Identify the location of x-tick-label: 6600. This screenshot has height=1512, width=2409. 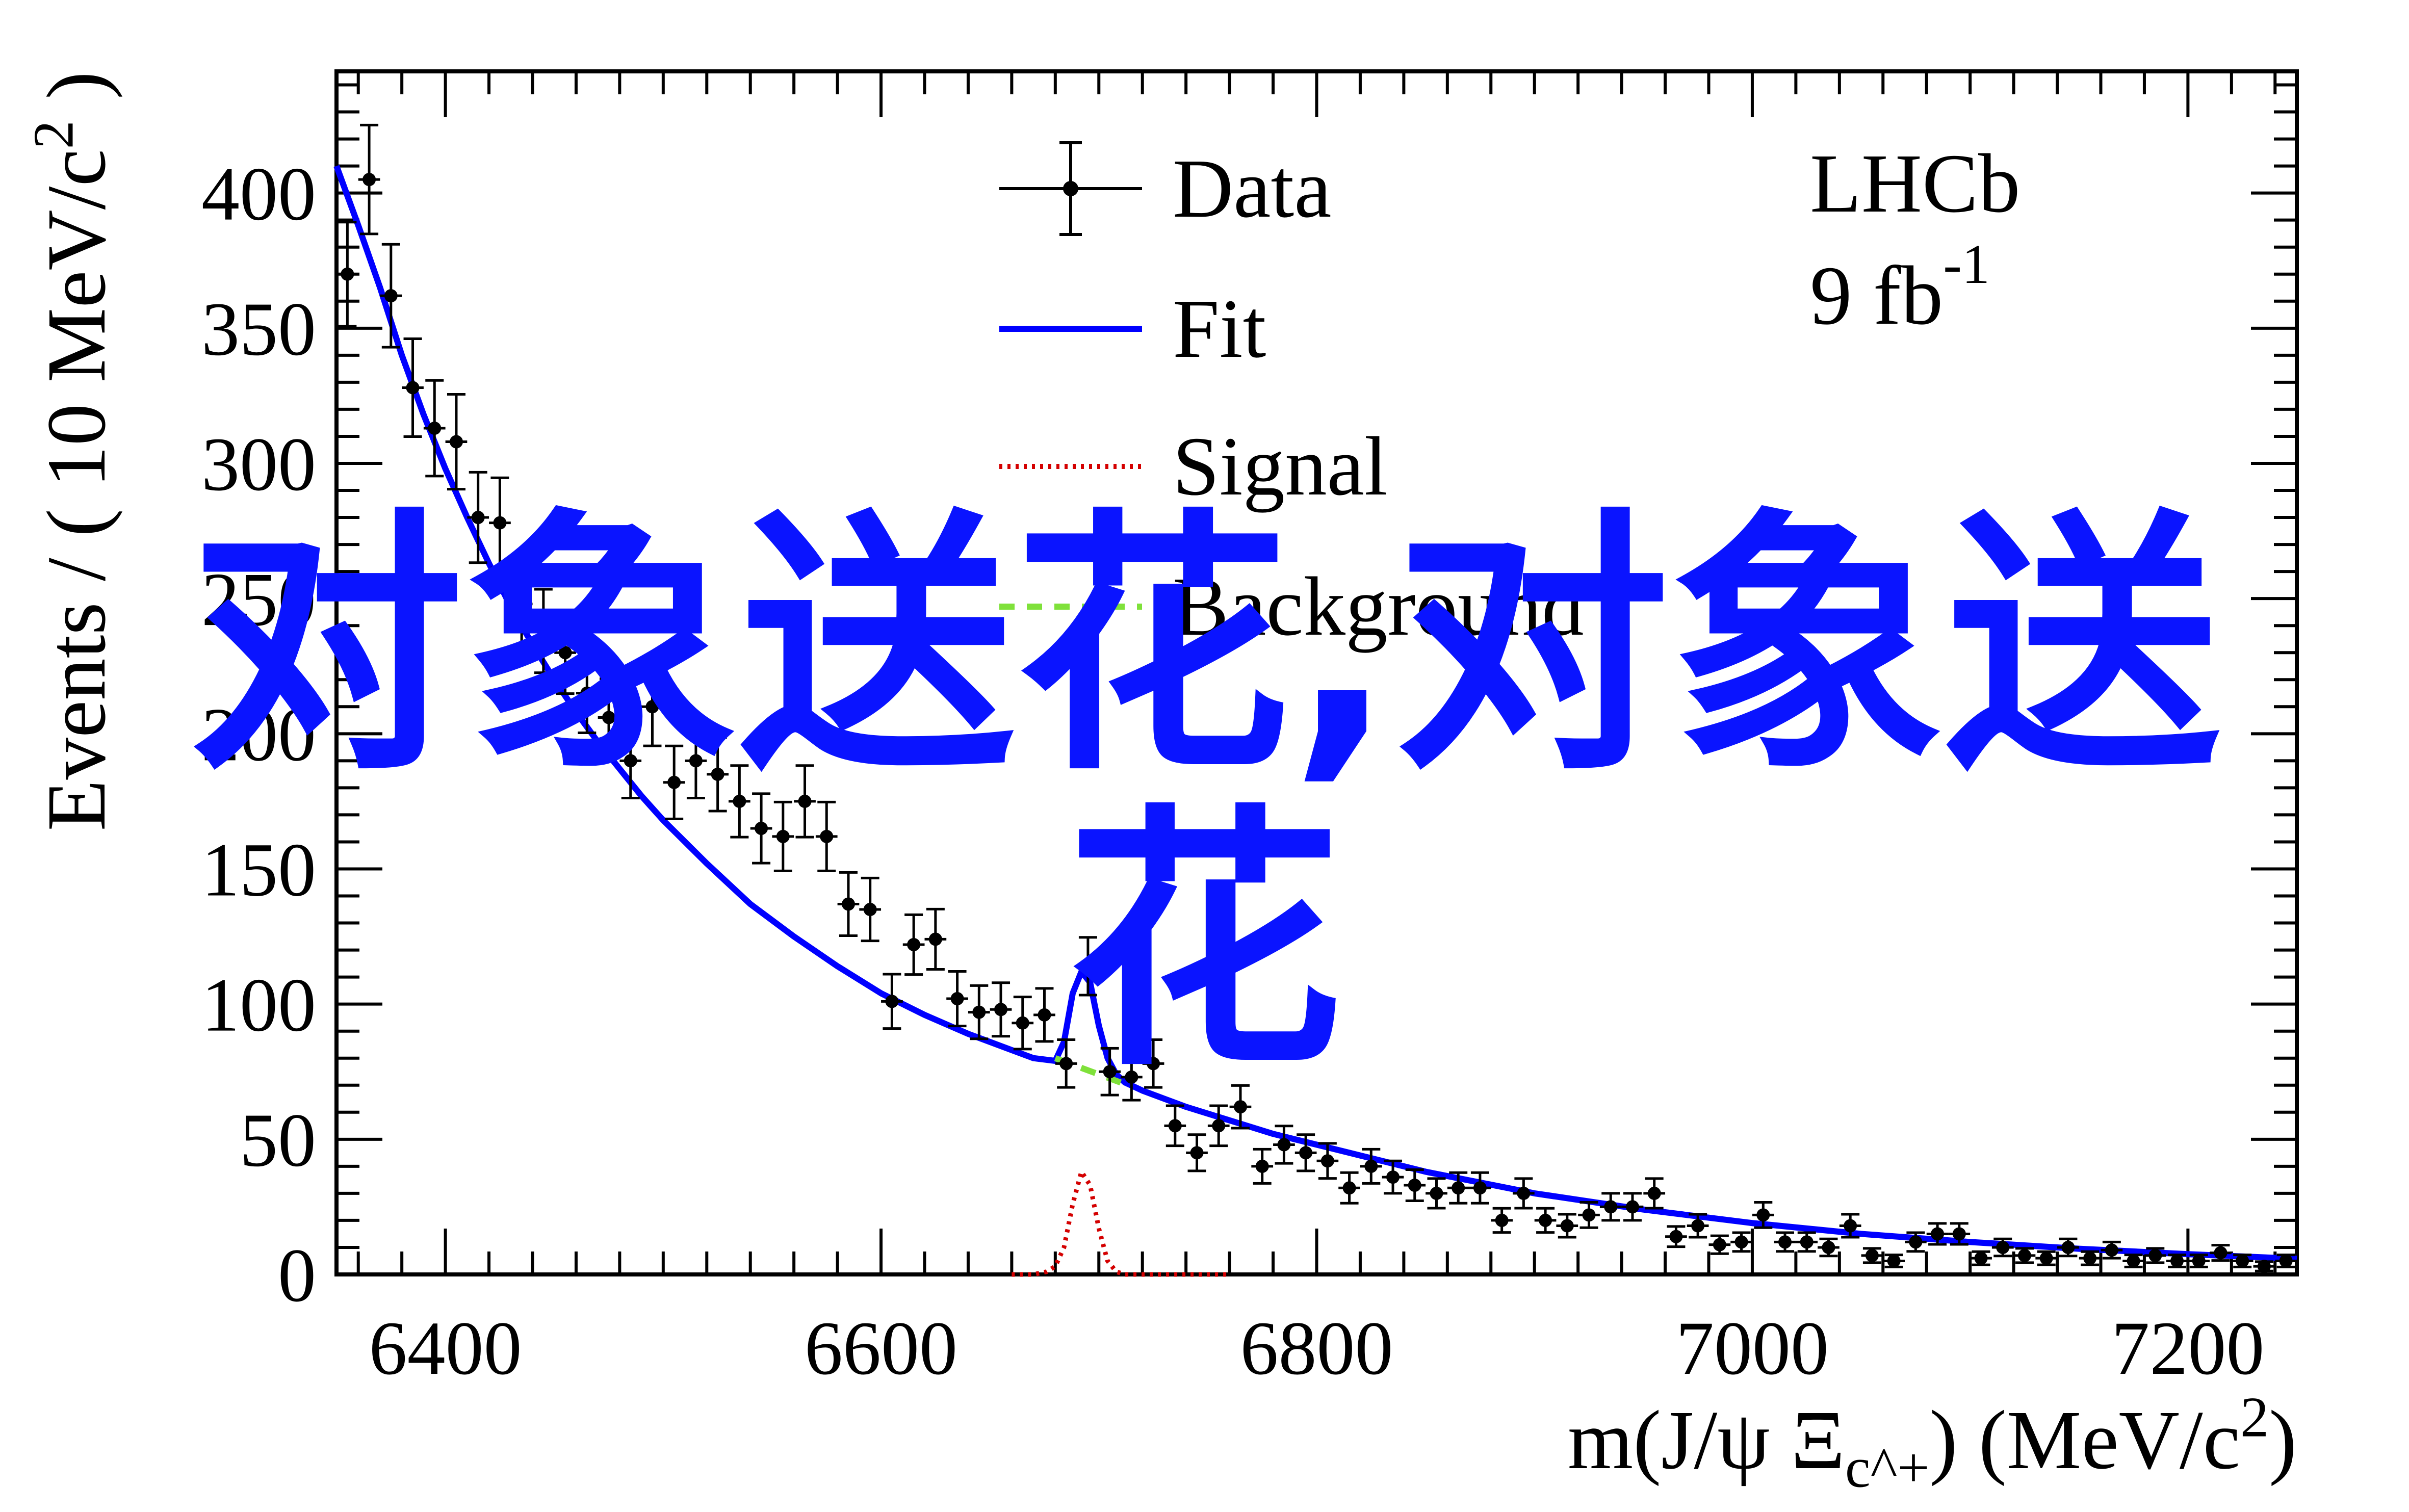
(881, 1348).